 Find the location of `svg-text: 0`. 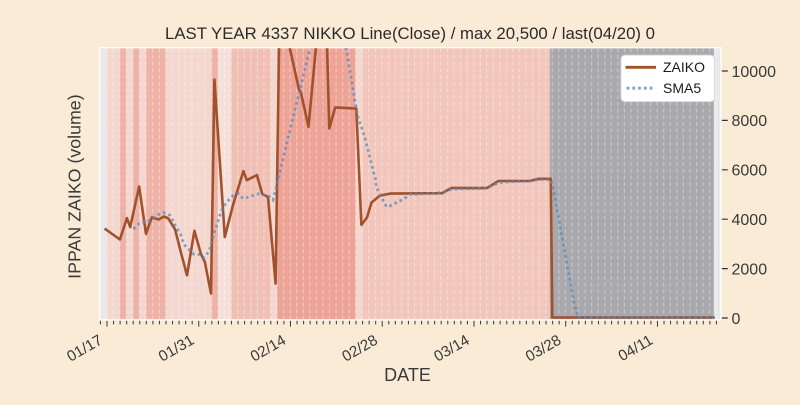

svg-text: 0 is located at coordinates (736, 319).